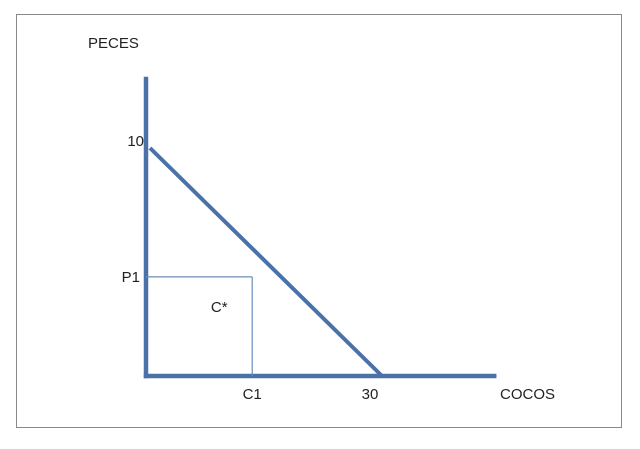 This screenshot has height=449, width=640. What do you see at coordinates (252, 394) in the screenshot?
I see `x-tick-label-c1: C1` at bounding box center [252, 394].